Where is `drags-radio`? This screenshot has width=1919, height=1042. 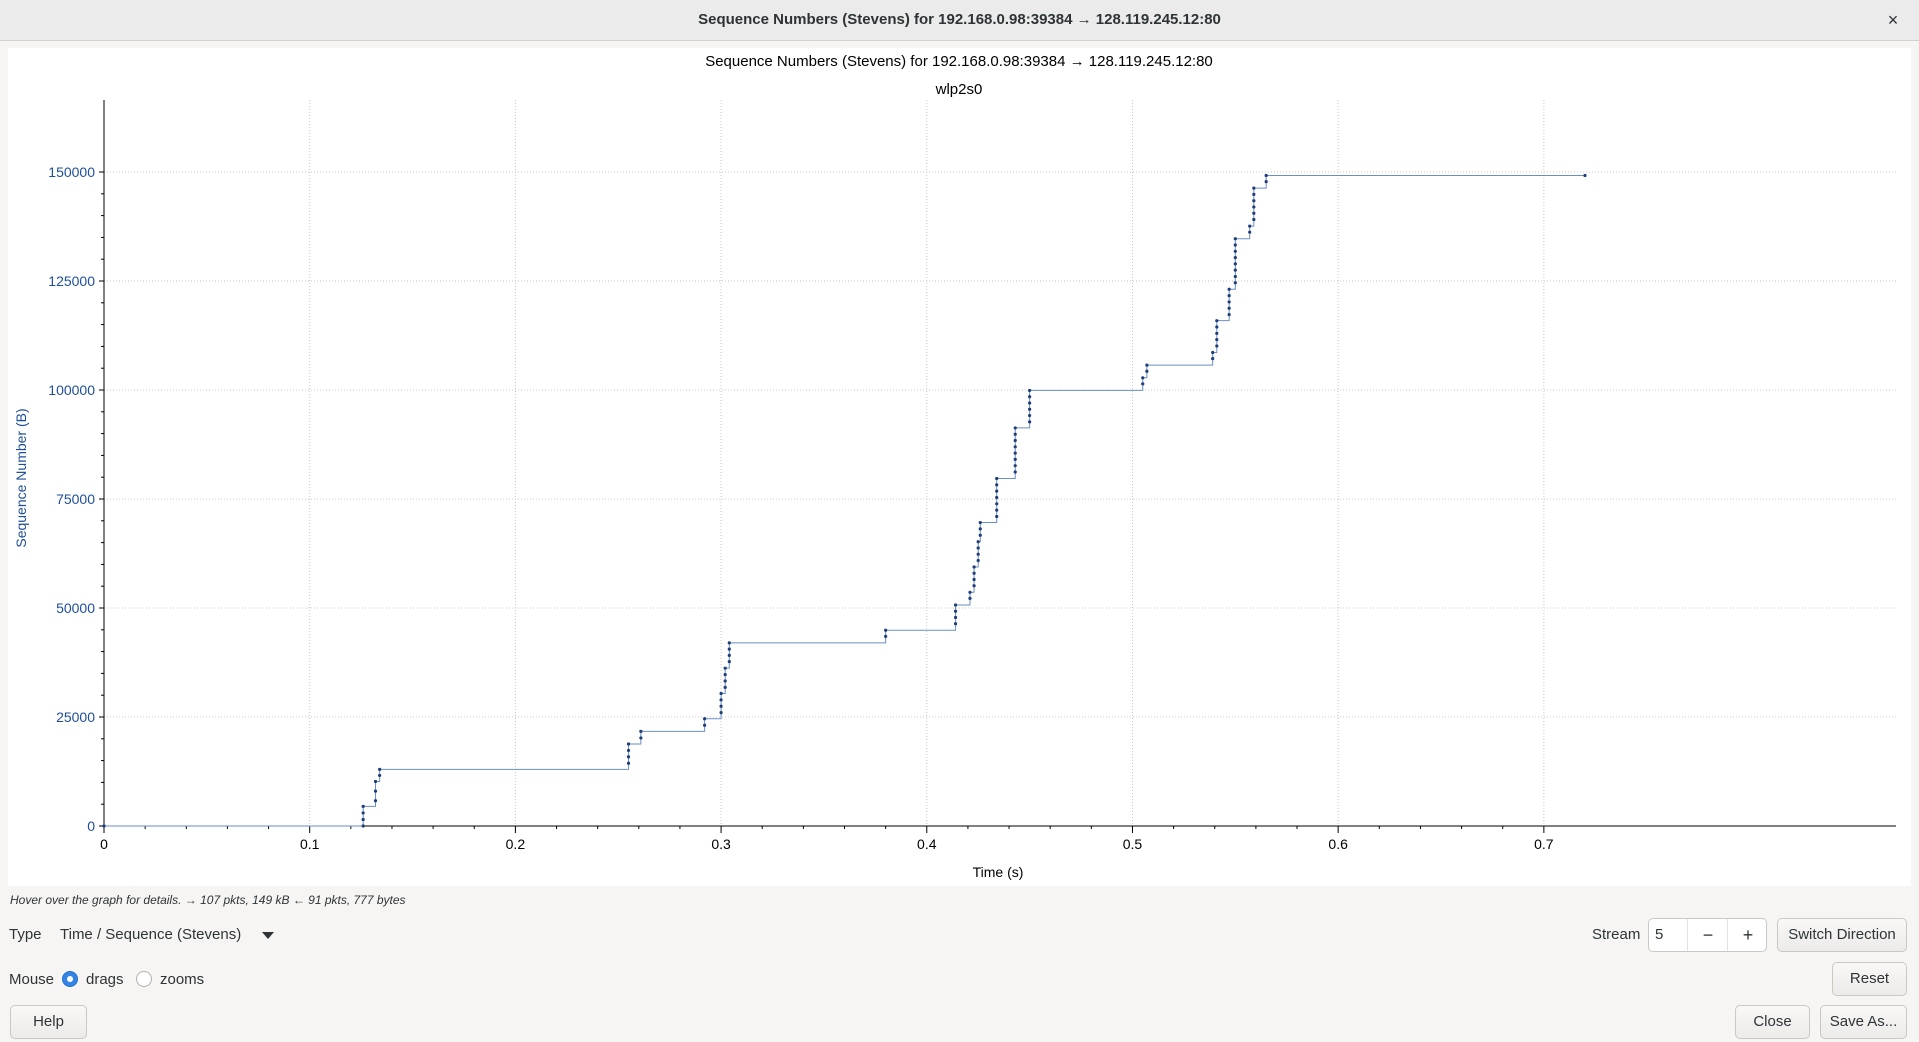 drags-radio is located at coordinates (70, 979).